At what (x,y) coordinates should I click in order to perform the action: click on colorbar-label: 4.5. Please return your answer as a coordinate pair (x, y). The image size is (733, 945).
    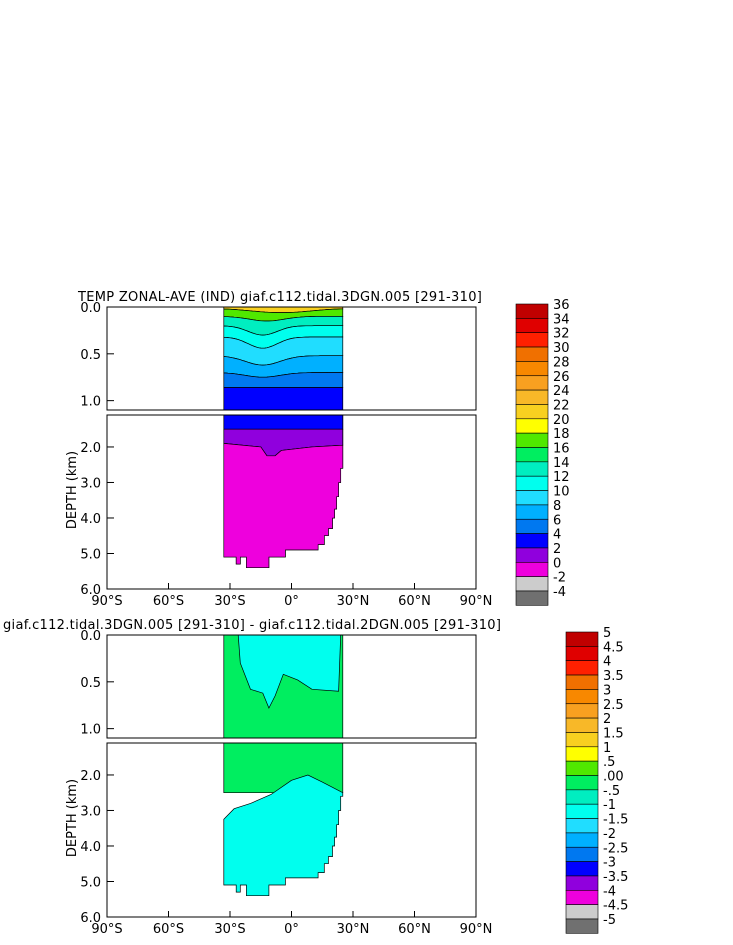
    Looking at the image, I should click on (613, 647).